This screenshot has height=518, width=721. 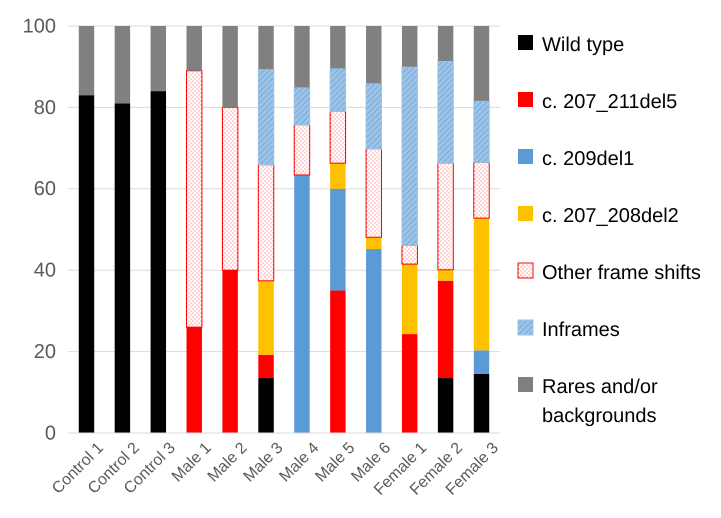 I want to click on legend-label: c. 209del1, so click(x=588, y=159).